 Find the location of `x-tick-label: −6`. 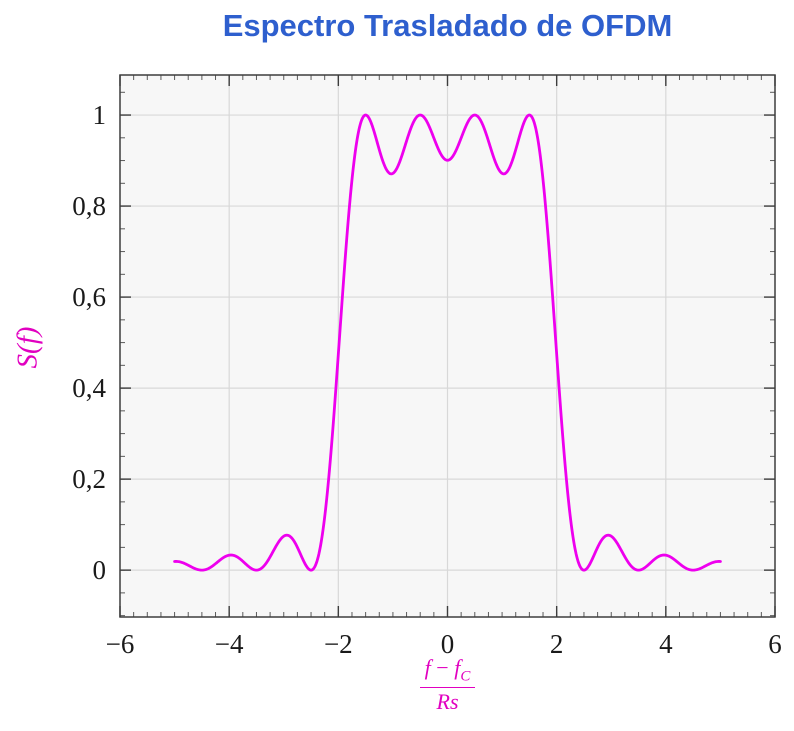

x-tick-label: −6 is located at coordinates (120, 644).